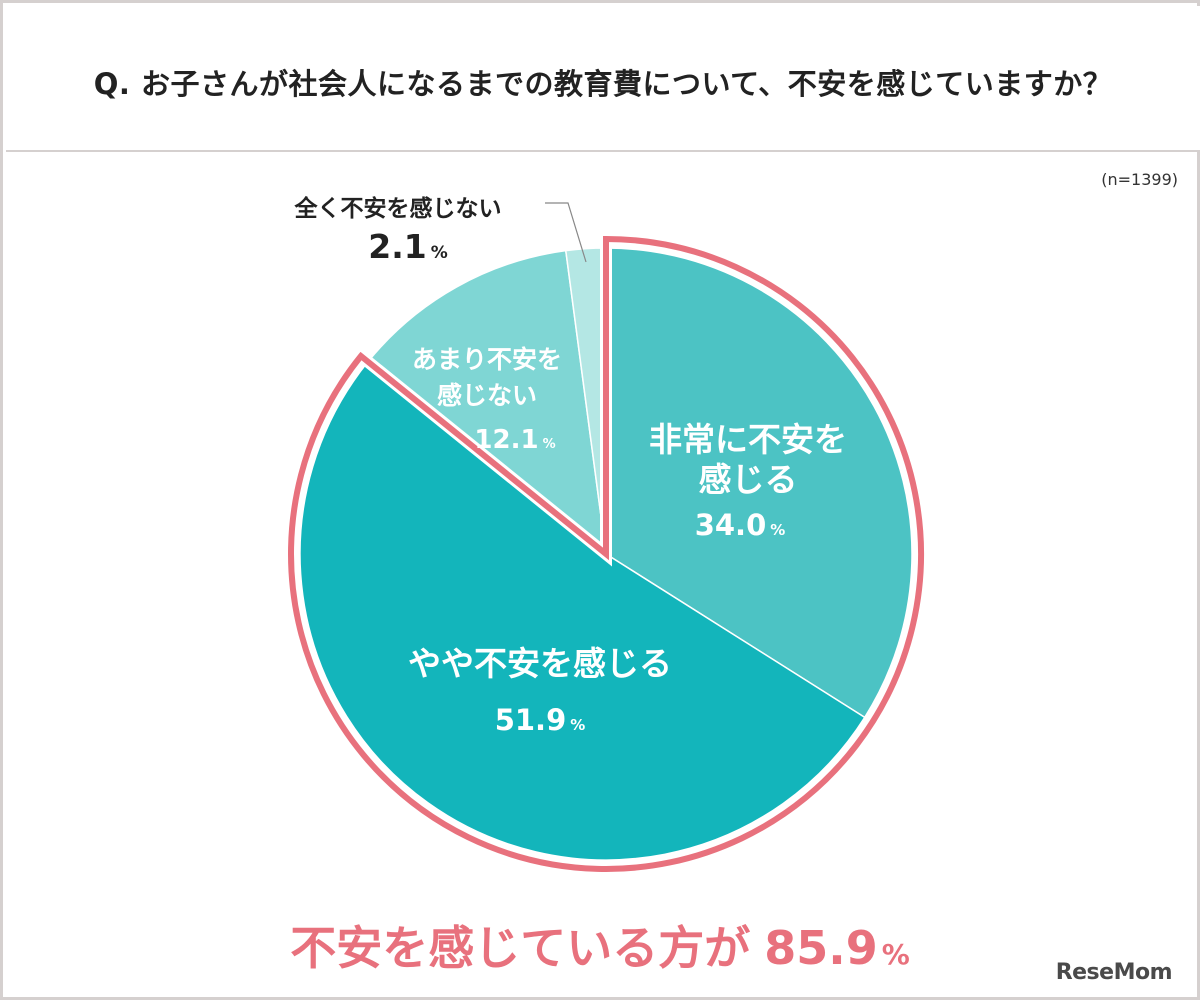  I want to click on slice-label-2-line-0: あまり不安を, so click(487, 359).